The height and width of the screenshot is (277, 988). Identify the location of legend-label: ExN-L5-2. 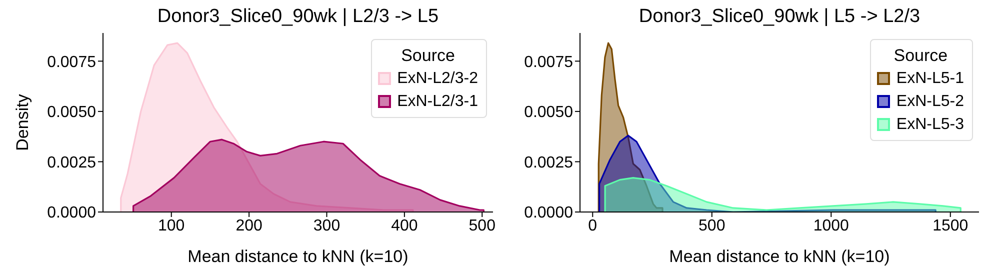
(930, 102).